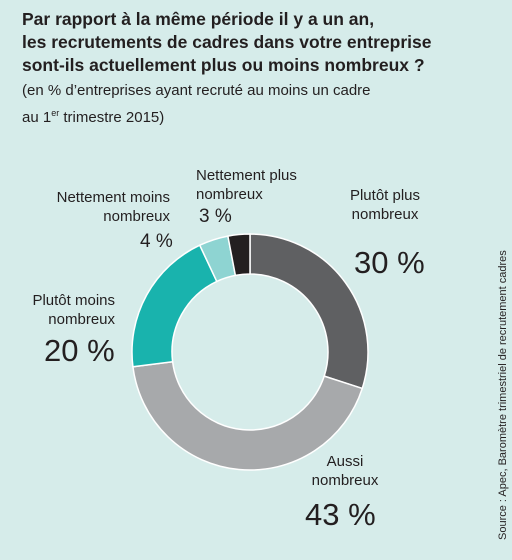 Image resolution: width=512 pixels, height=560 pixels. What do you see at coordinates (246, 185) in the screenshot?
I see `category-label: Nettement plus nombreux` at bounding box center [246, 185].